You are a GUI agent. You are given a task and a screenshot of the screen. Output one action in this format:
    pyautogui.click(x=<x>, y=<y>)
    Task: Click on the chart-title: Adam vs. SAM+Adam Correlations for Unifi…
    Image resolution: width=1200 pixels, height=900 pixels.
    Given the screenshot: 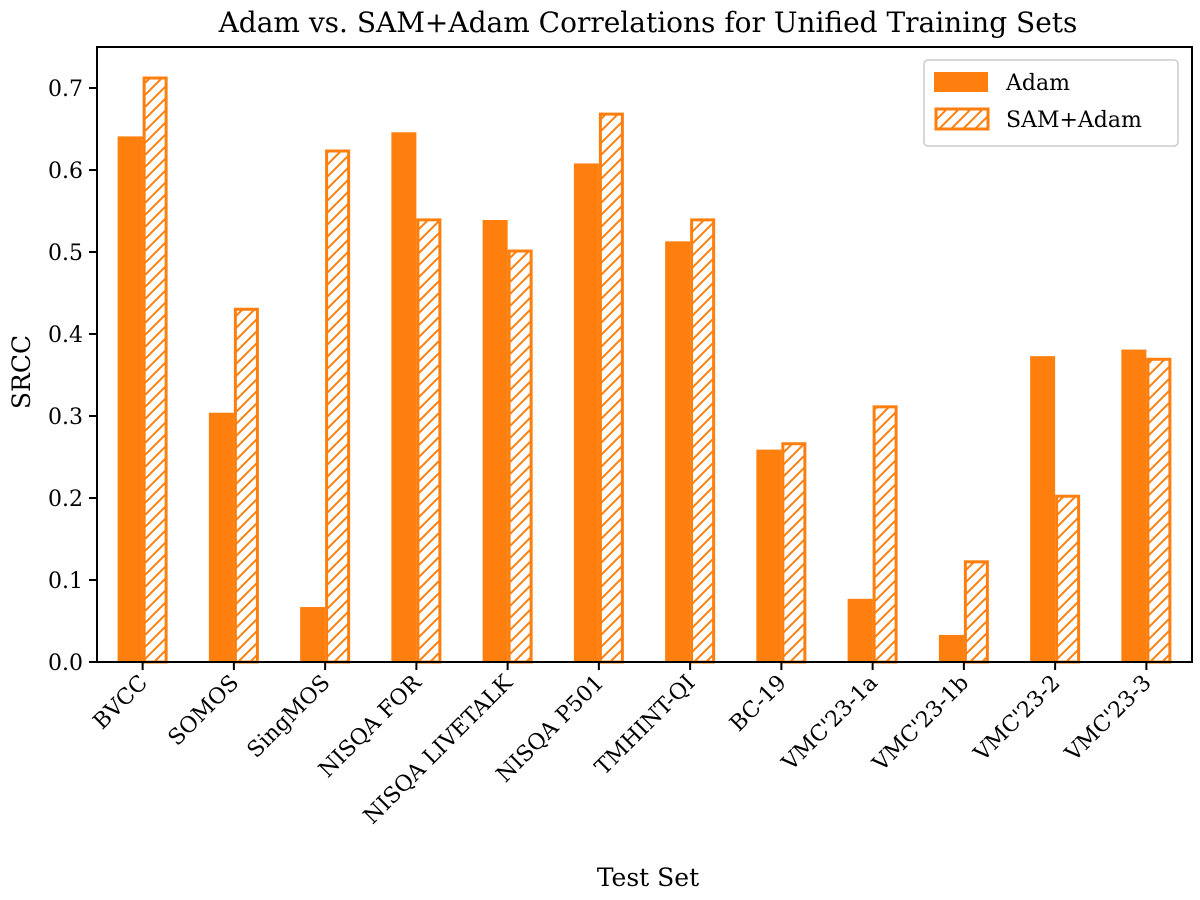 What is the action you would take?
    pyautogui.click(x=648, y=22)
    